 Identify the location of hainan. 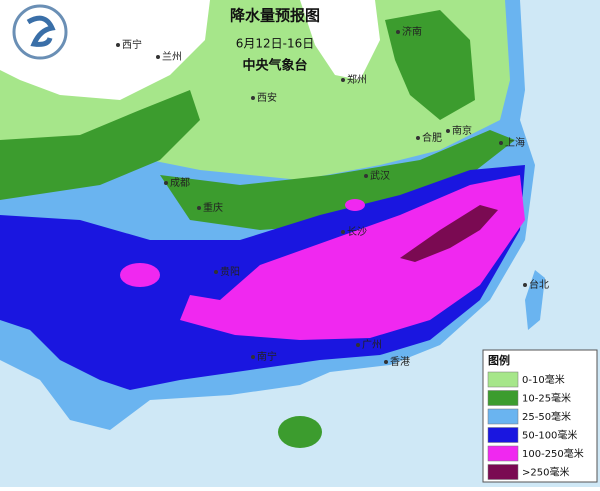
(300, 432).